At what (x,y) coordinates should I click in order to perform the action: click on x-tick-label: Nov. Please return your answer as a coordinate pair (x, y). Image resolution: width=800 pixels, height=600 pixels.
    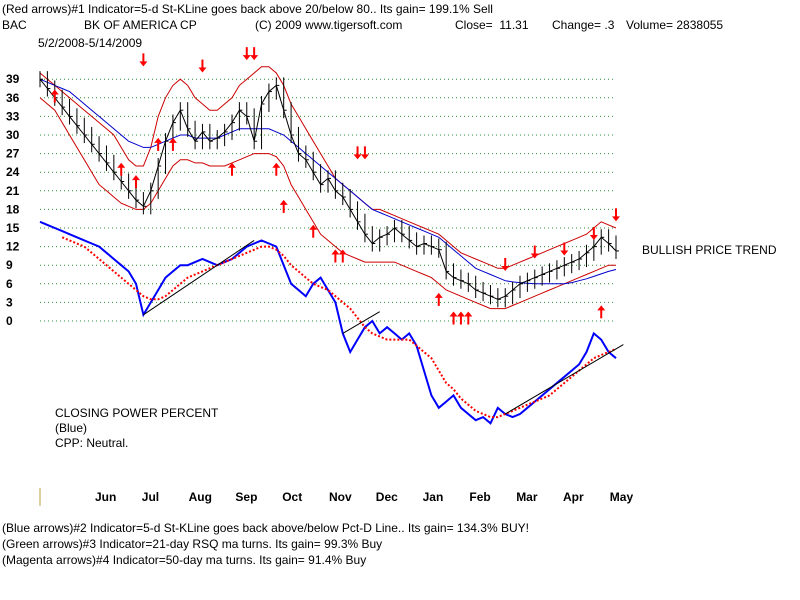
    Looking at the image, I should click on (340, 497).